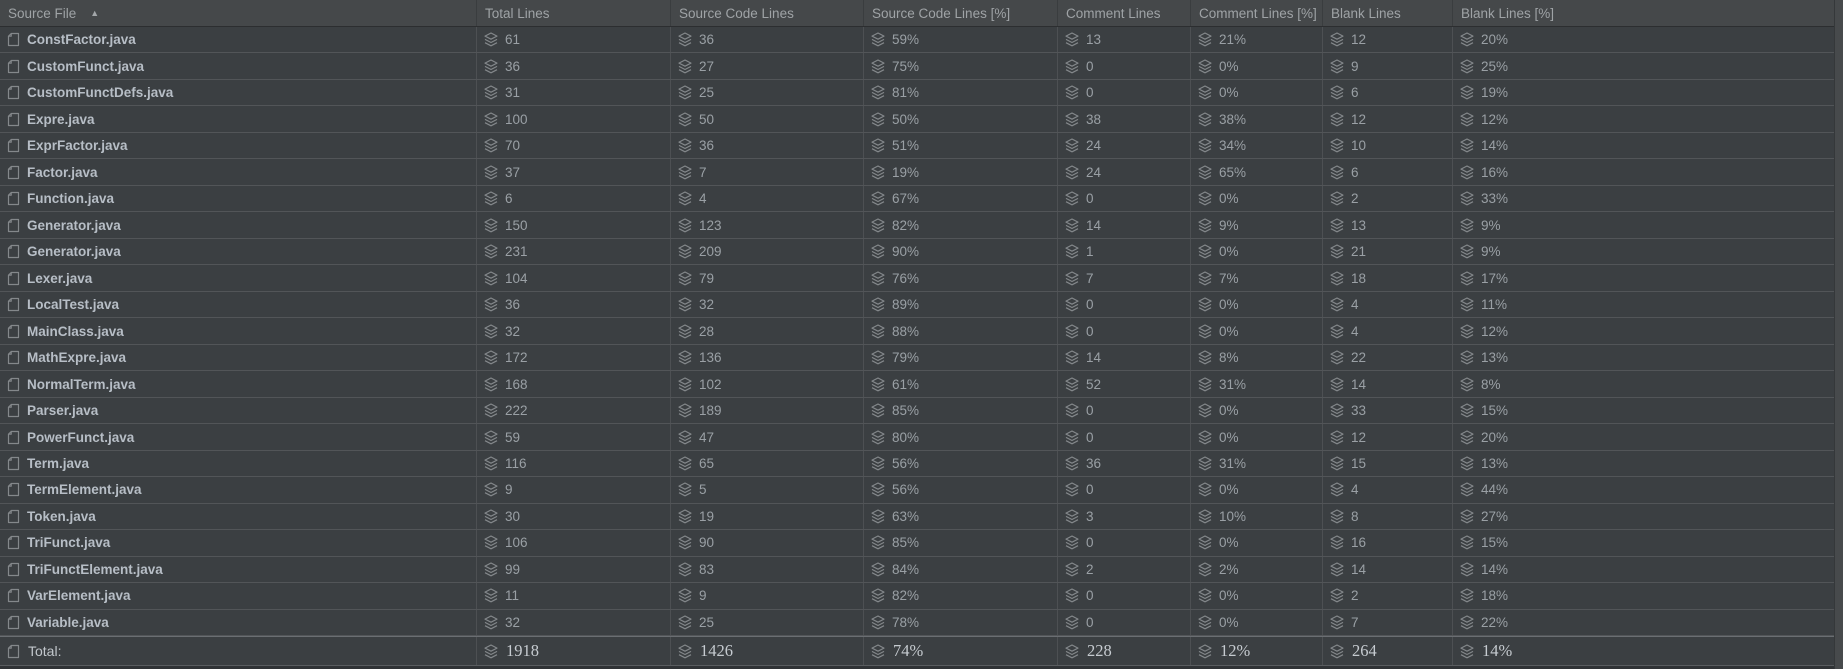 This screenshot has height=669, width=1843. I want to click on table-row: Term.java 116 65 56% 36 31% 15 13%, so click(917, 464).